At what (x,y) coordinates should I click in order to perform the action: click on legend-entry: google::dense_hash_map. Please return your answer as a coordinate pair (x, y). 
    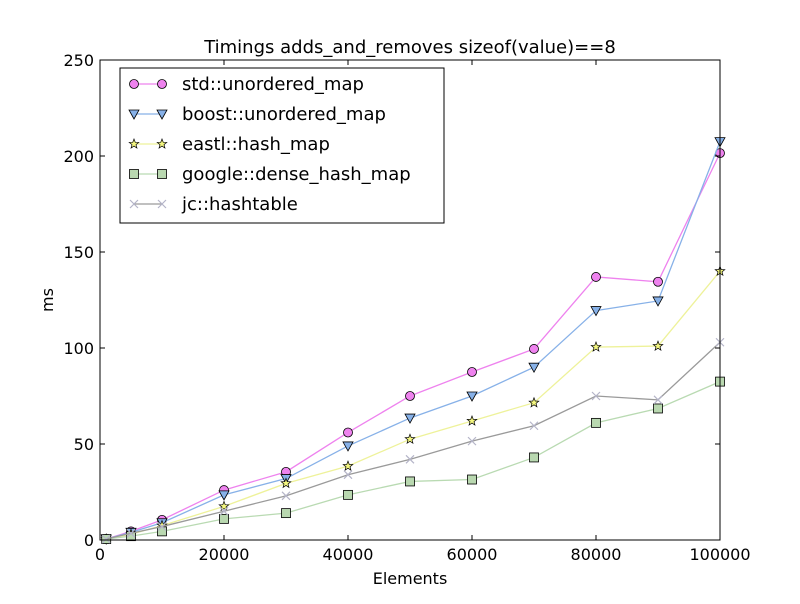
    Looking at the image, I should click on (270, 174).